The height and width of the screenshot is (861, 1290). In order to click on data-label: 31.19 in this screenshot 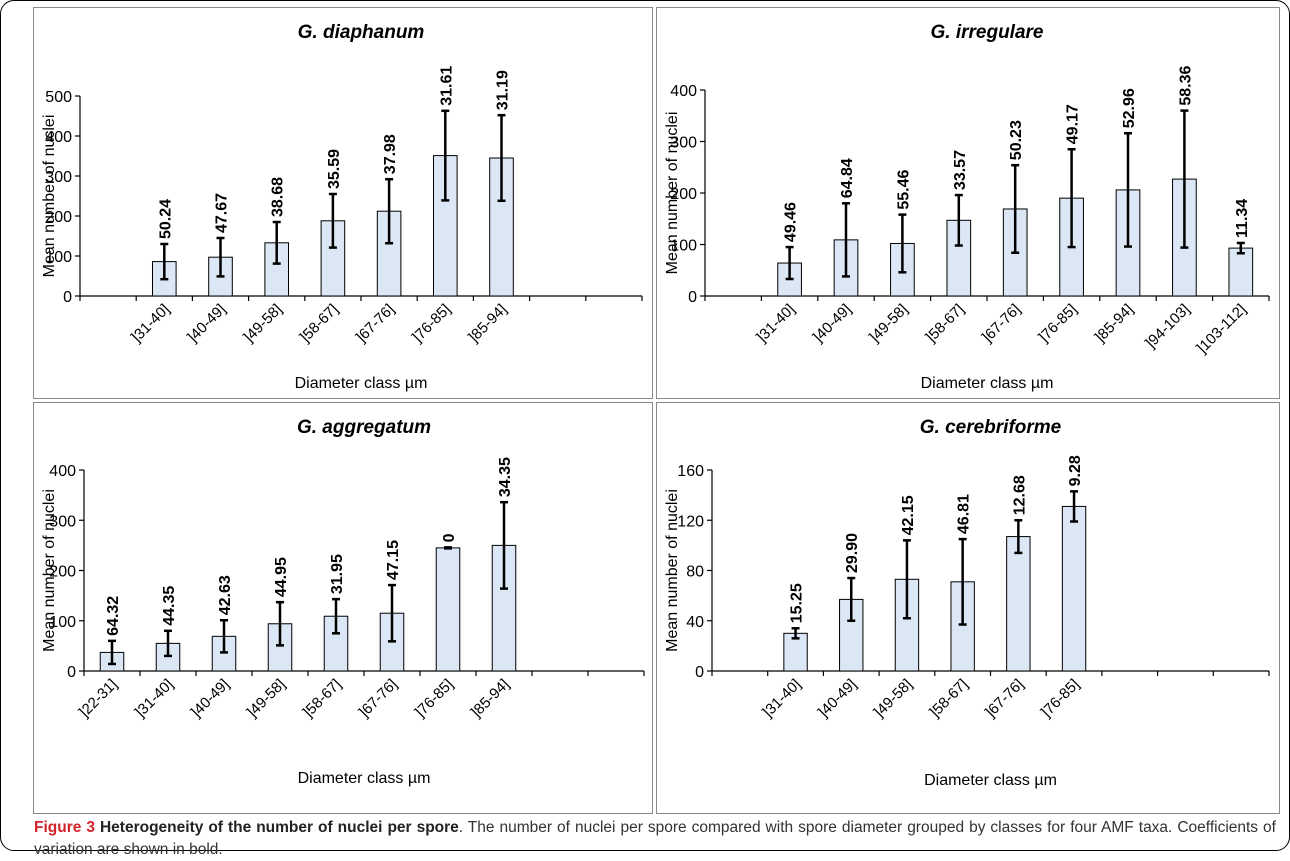, I will do `click(503, 90)`.